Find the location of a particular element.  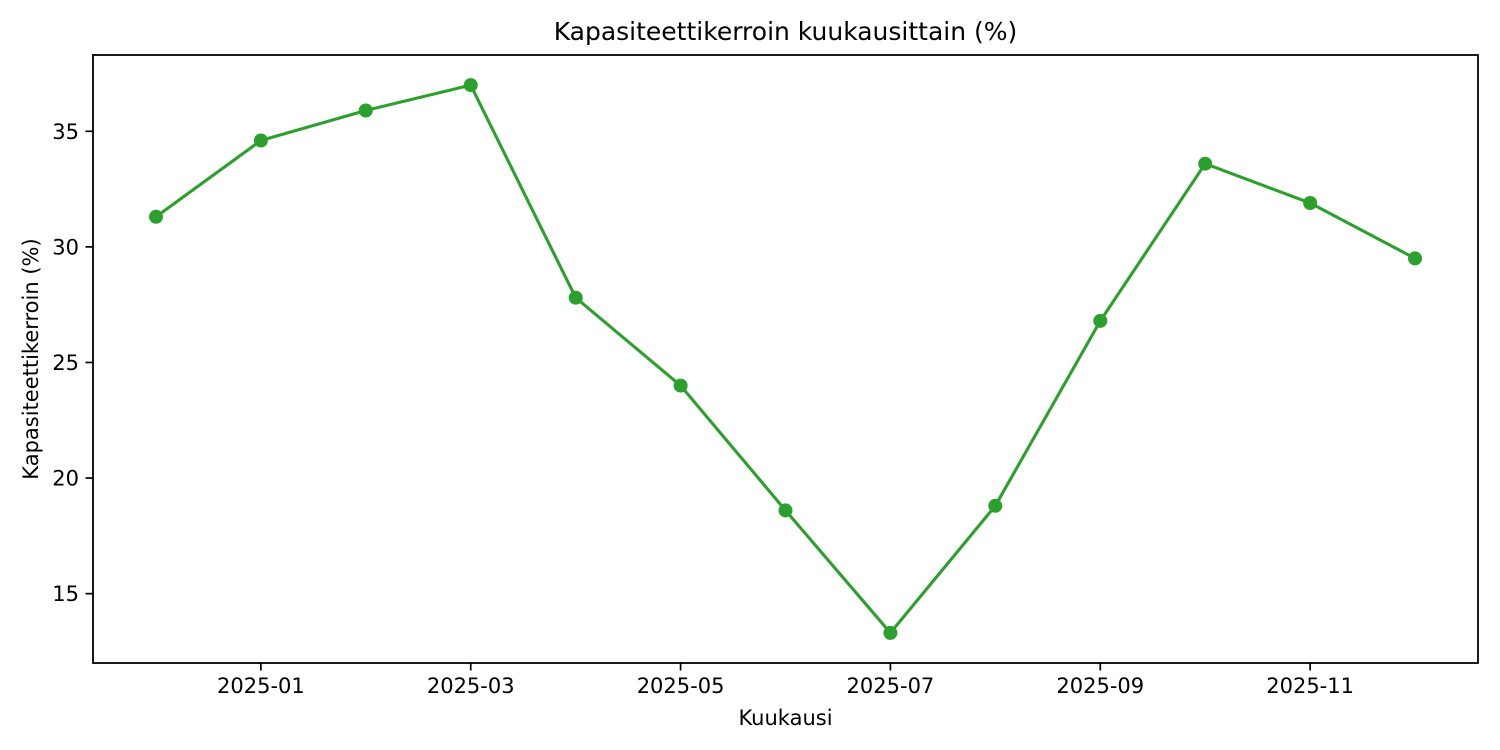

y-tick-label: 30 is located at coordinates (65, 247).